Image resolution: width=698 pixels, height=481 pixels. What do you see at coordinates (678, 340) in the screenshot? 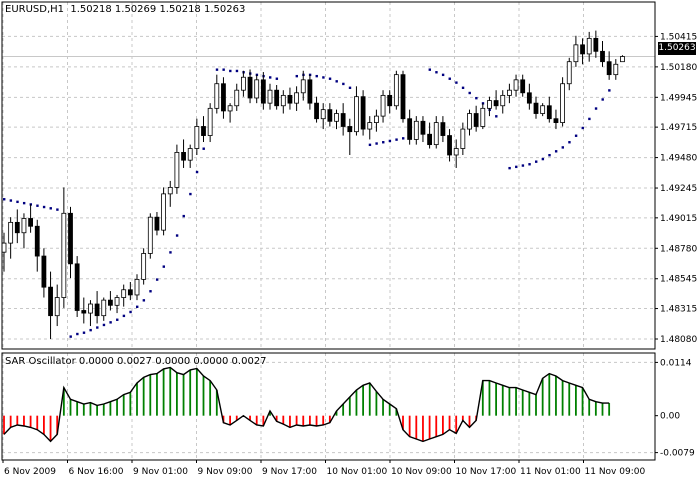
I see `price-axis-label: 1.48080` at bounding box center [678, 340].